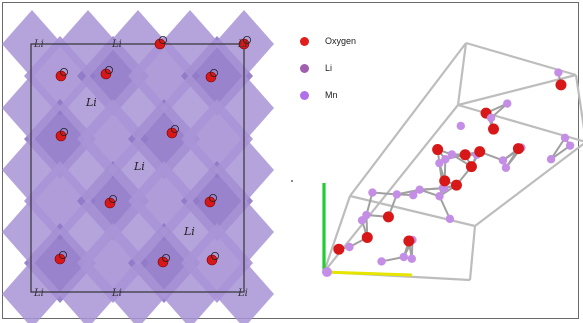 The image size is (583, 323). What do you see at coordinates (368, 273) in the screenshot?
I see `x-axis-arrow` at bounding box center [368, 273].